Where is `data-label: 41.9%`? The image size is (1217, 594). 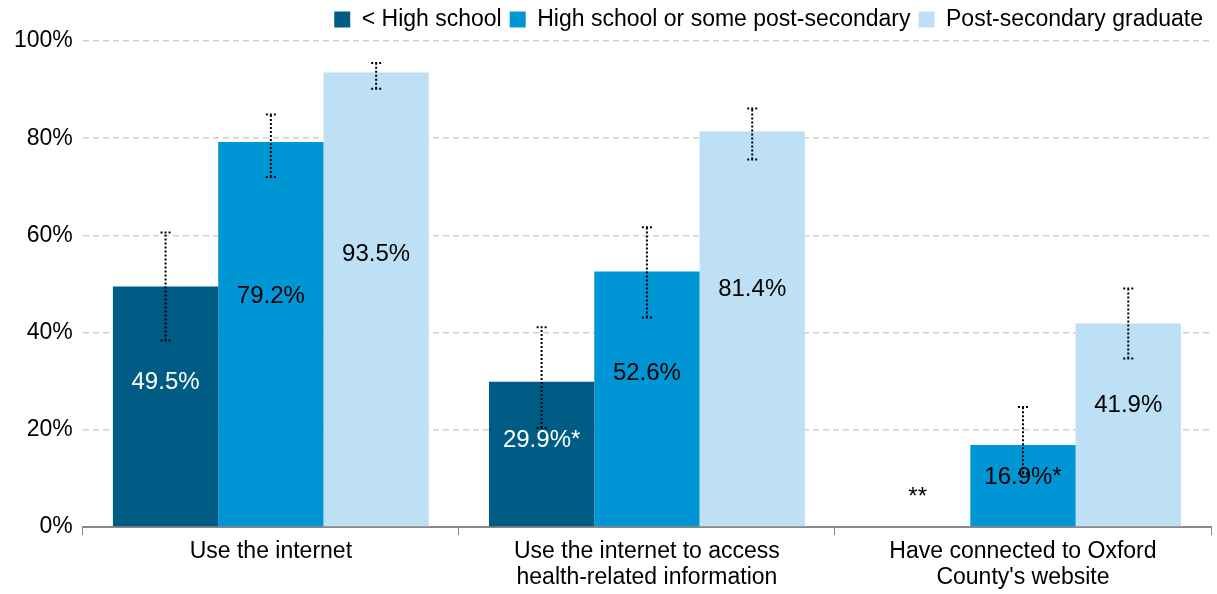 data-label: 41.9% is located at coordinates (1128, 403).